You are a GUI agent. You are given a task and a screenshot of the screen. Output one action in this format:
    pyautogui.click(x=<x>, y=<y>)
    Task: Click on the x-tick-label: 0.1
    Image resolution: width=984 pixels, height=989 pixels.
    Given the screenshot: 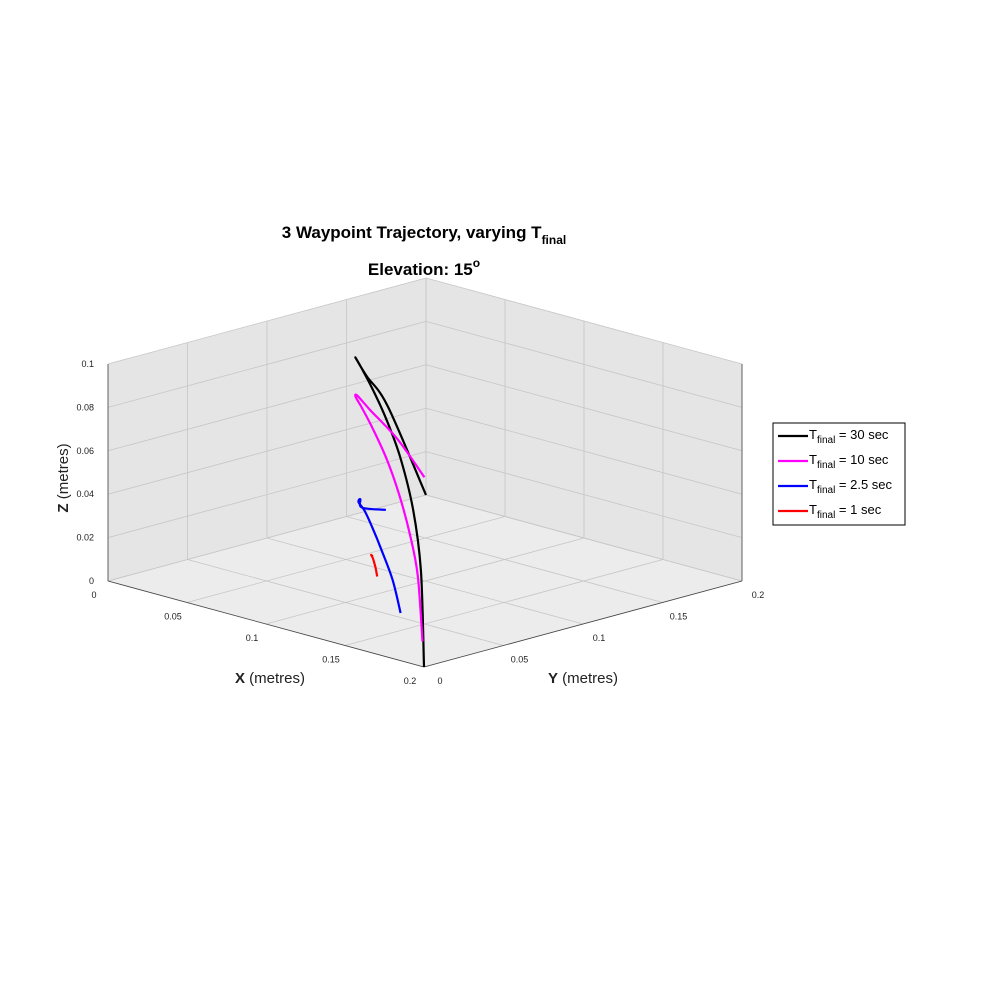 What is the action you would take?
    pyautogui.click(x=252, y=638)
    